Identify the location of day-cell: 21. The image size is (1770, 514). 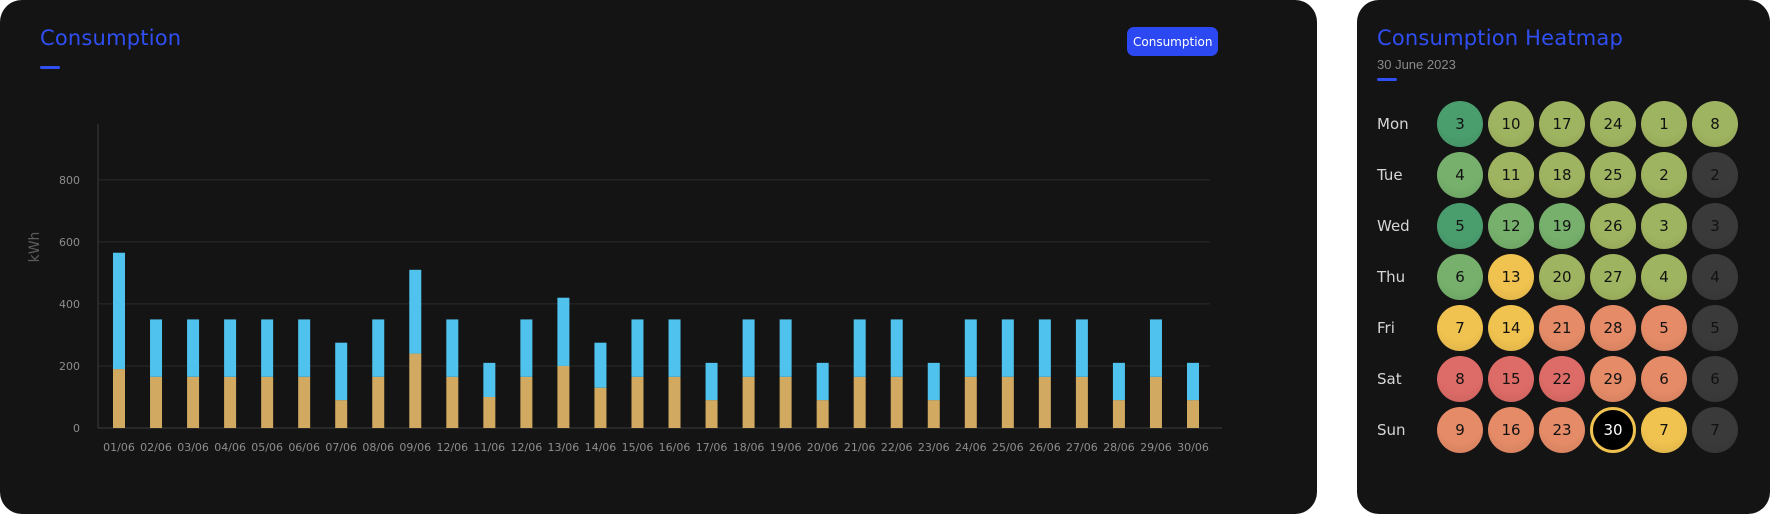
(1562, 328).